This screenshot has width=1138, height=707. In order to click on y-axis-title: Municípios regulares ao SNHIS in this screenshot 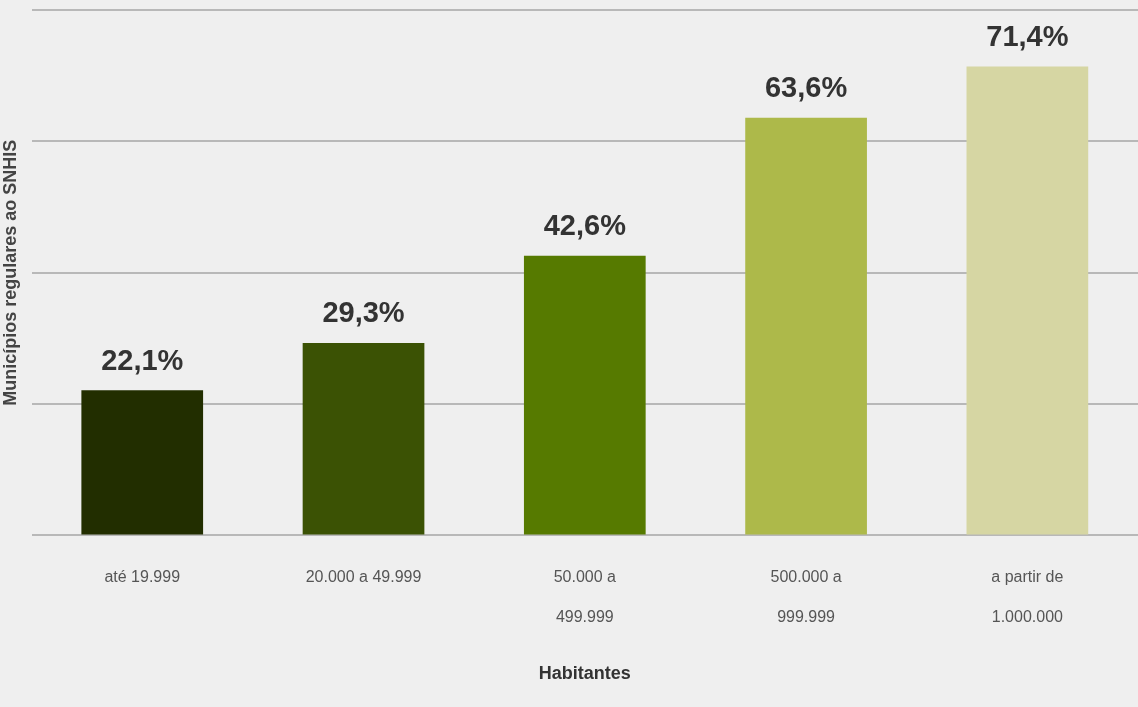, I will do `click(10, 272)`.